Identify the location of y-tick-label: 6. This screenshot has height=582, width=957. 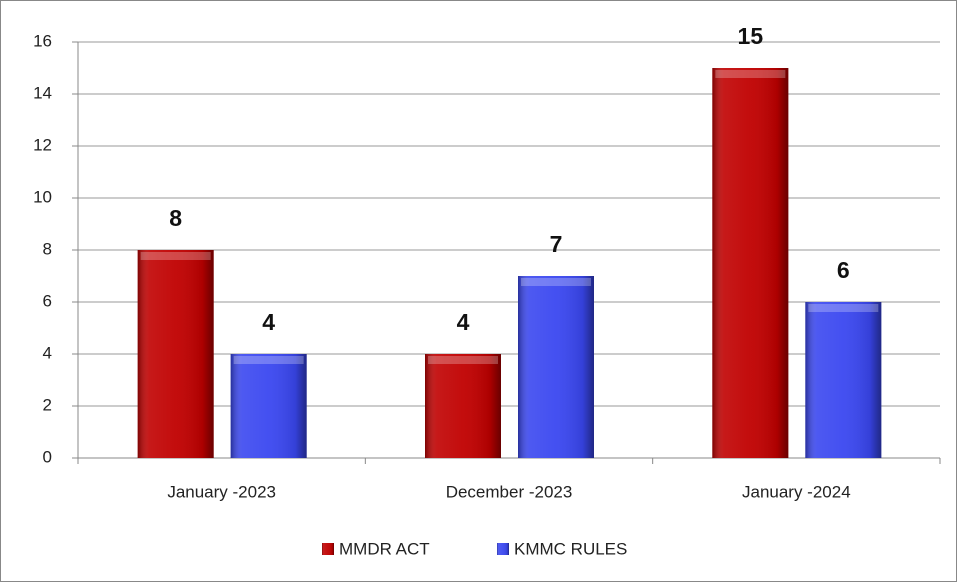
(47, 300).